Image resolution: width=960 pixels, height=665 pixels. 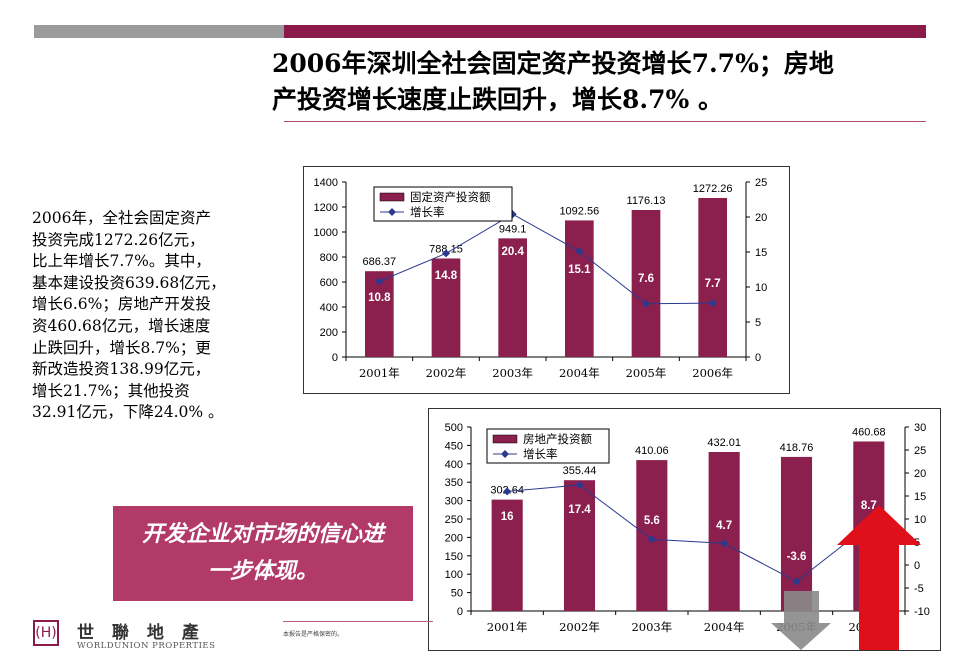 What do you see at coordinates (262, 571) in the screenshot?
I see `callout-line-2: 一步体现。` at bounding box center [262, 571].